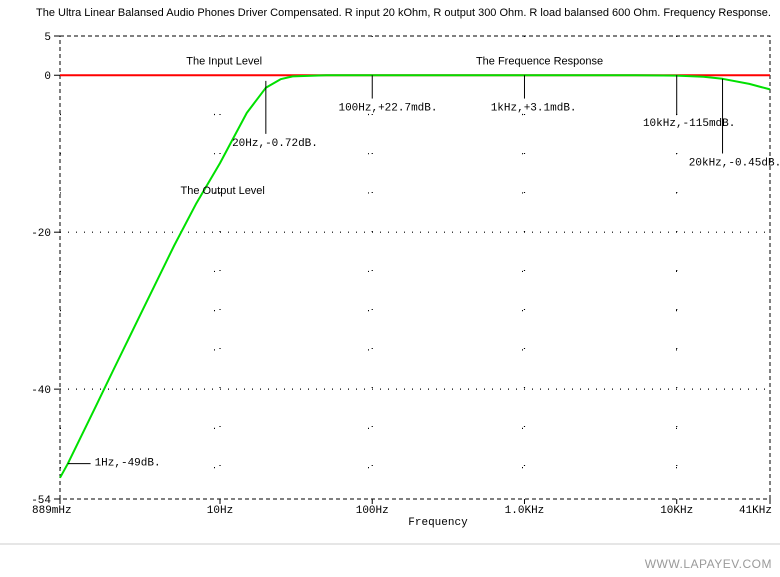  I want to click on annotation-label: 20Hz,-0.72dB., so click(275, 144).